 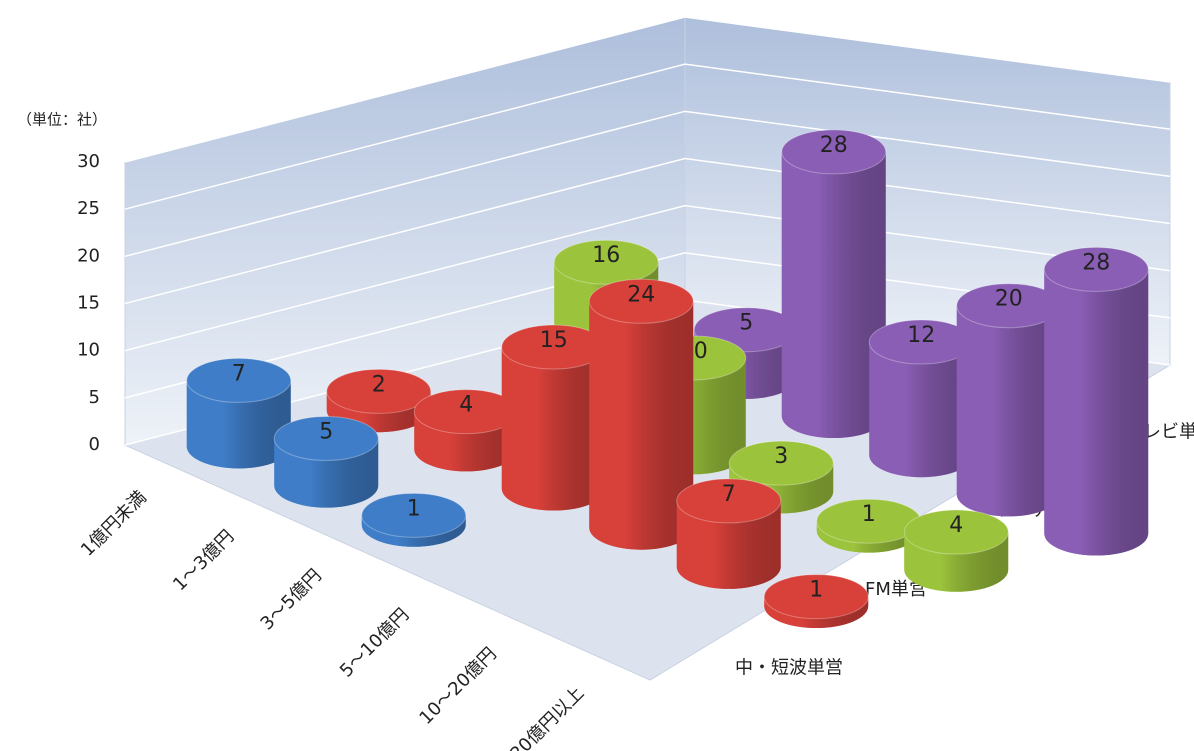 I want to click on value-label: 20, so click(x=1009, y=299).